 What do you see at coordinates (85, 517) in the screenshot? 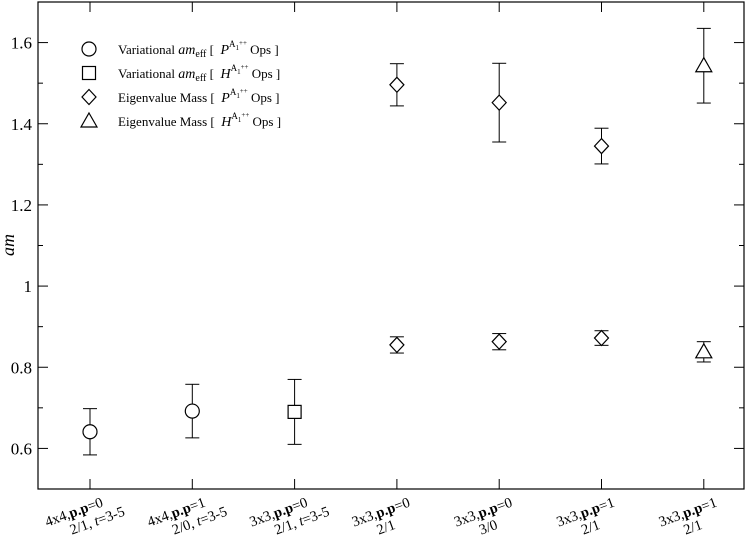
I see `x-category-label: 4x4,p.p=02/1, t=3-5` at bounding box center [85, 517].